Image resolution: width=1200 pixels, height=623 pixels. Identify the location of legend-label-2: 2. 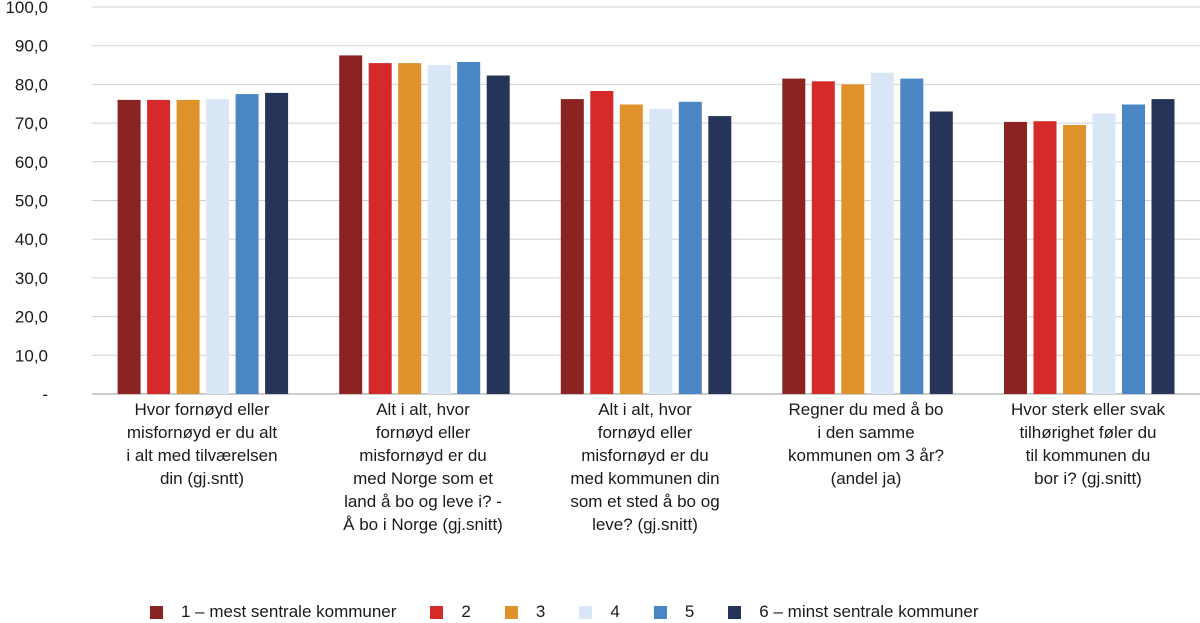
(466, 611).